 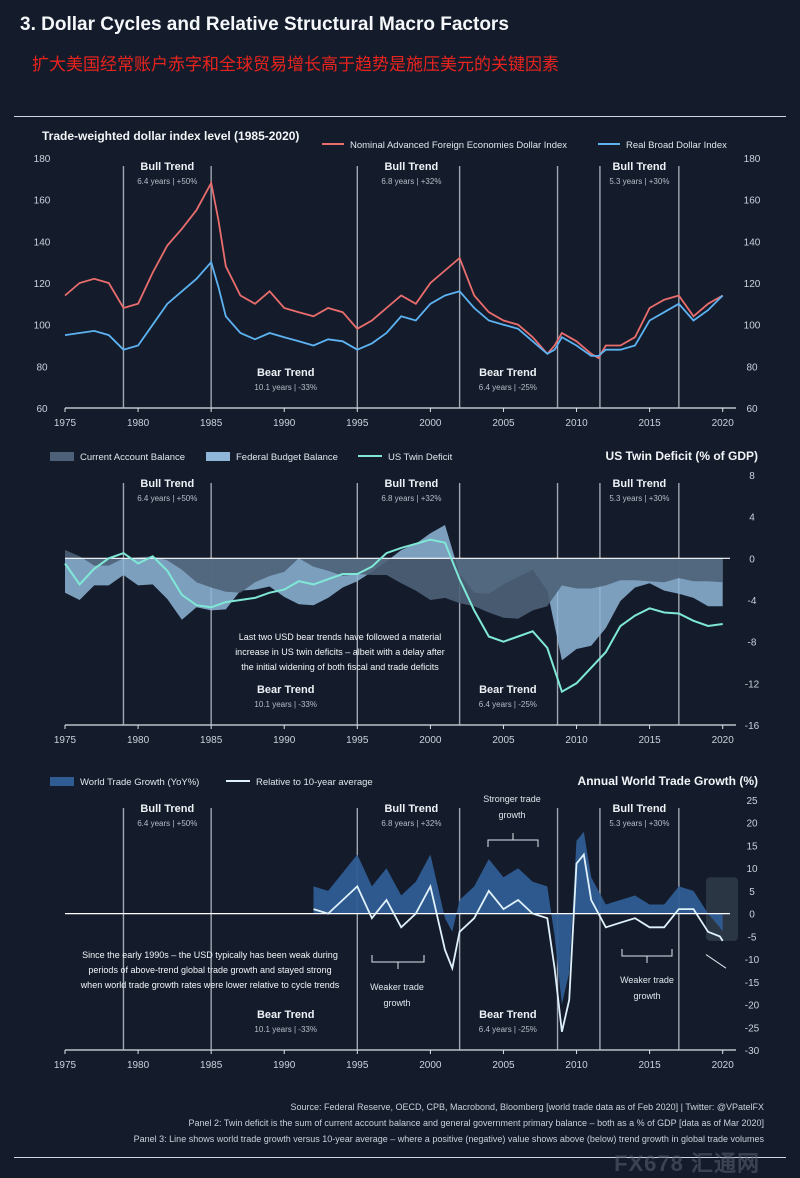 What do you see at coordinates (752, 801) in the screenshot?
I see `y-tick-label-right: 25` at bounding box center [752, 801].